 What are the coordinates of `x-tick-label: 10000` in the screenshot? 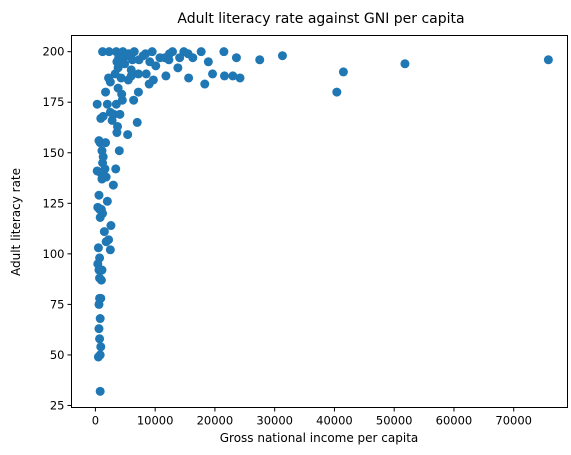 It's located at (155, 421).